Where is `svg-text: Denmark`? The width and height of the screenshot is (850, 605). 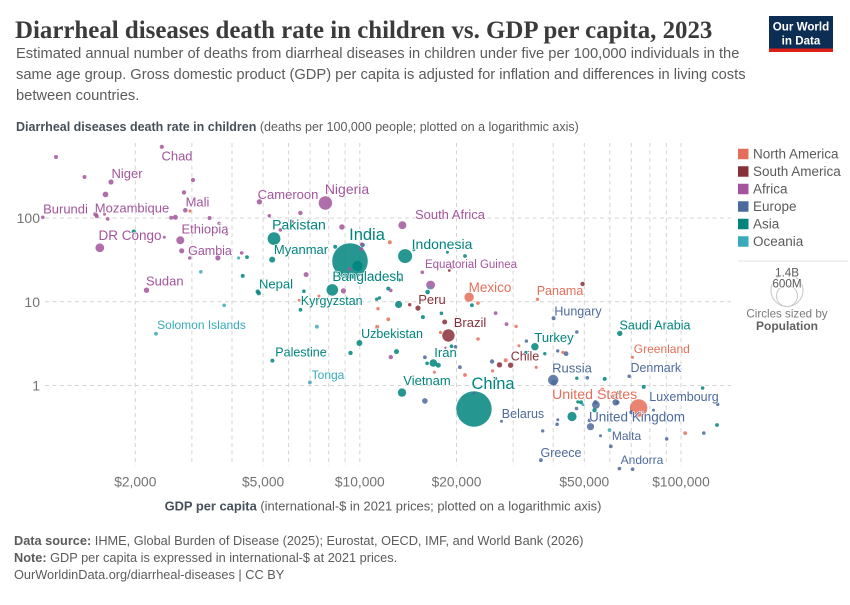
svg-text: Denmark is located at coordinates (655, 368).